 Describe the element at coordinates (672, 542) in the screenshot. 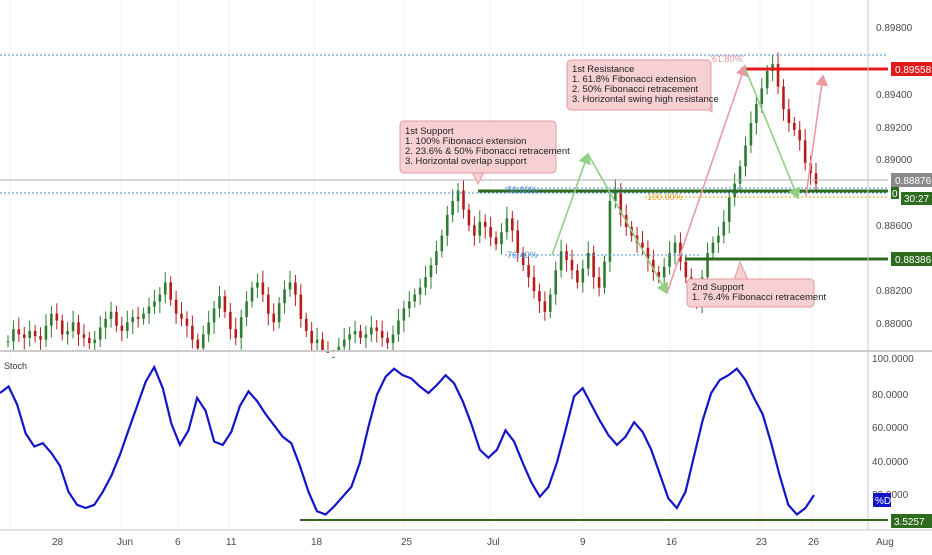

I see `x-label-8: 16` at that location.